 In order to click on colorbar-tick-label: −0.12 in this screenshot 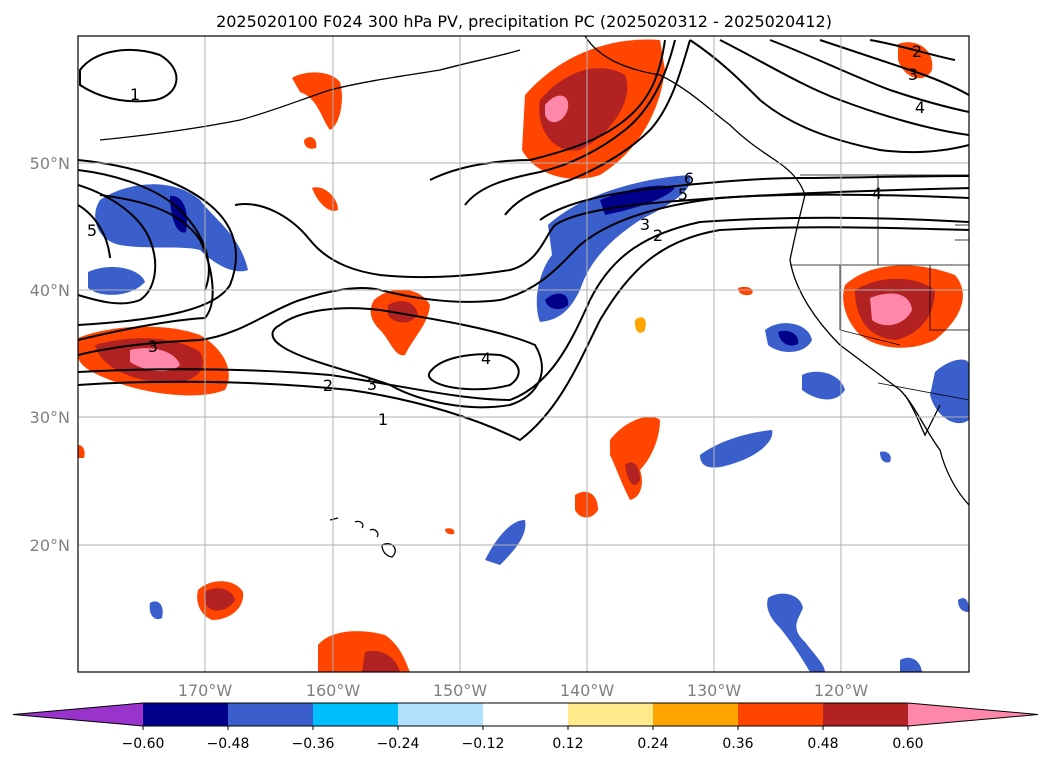, I will do `click(483, 744)`.